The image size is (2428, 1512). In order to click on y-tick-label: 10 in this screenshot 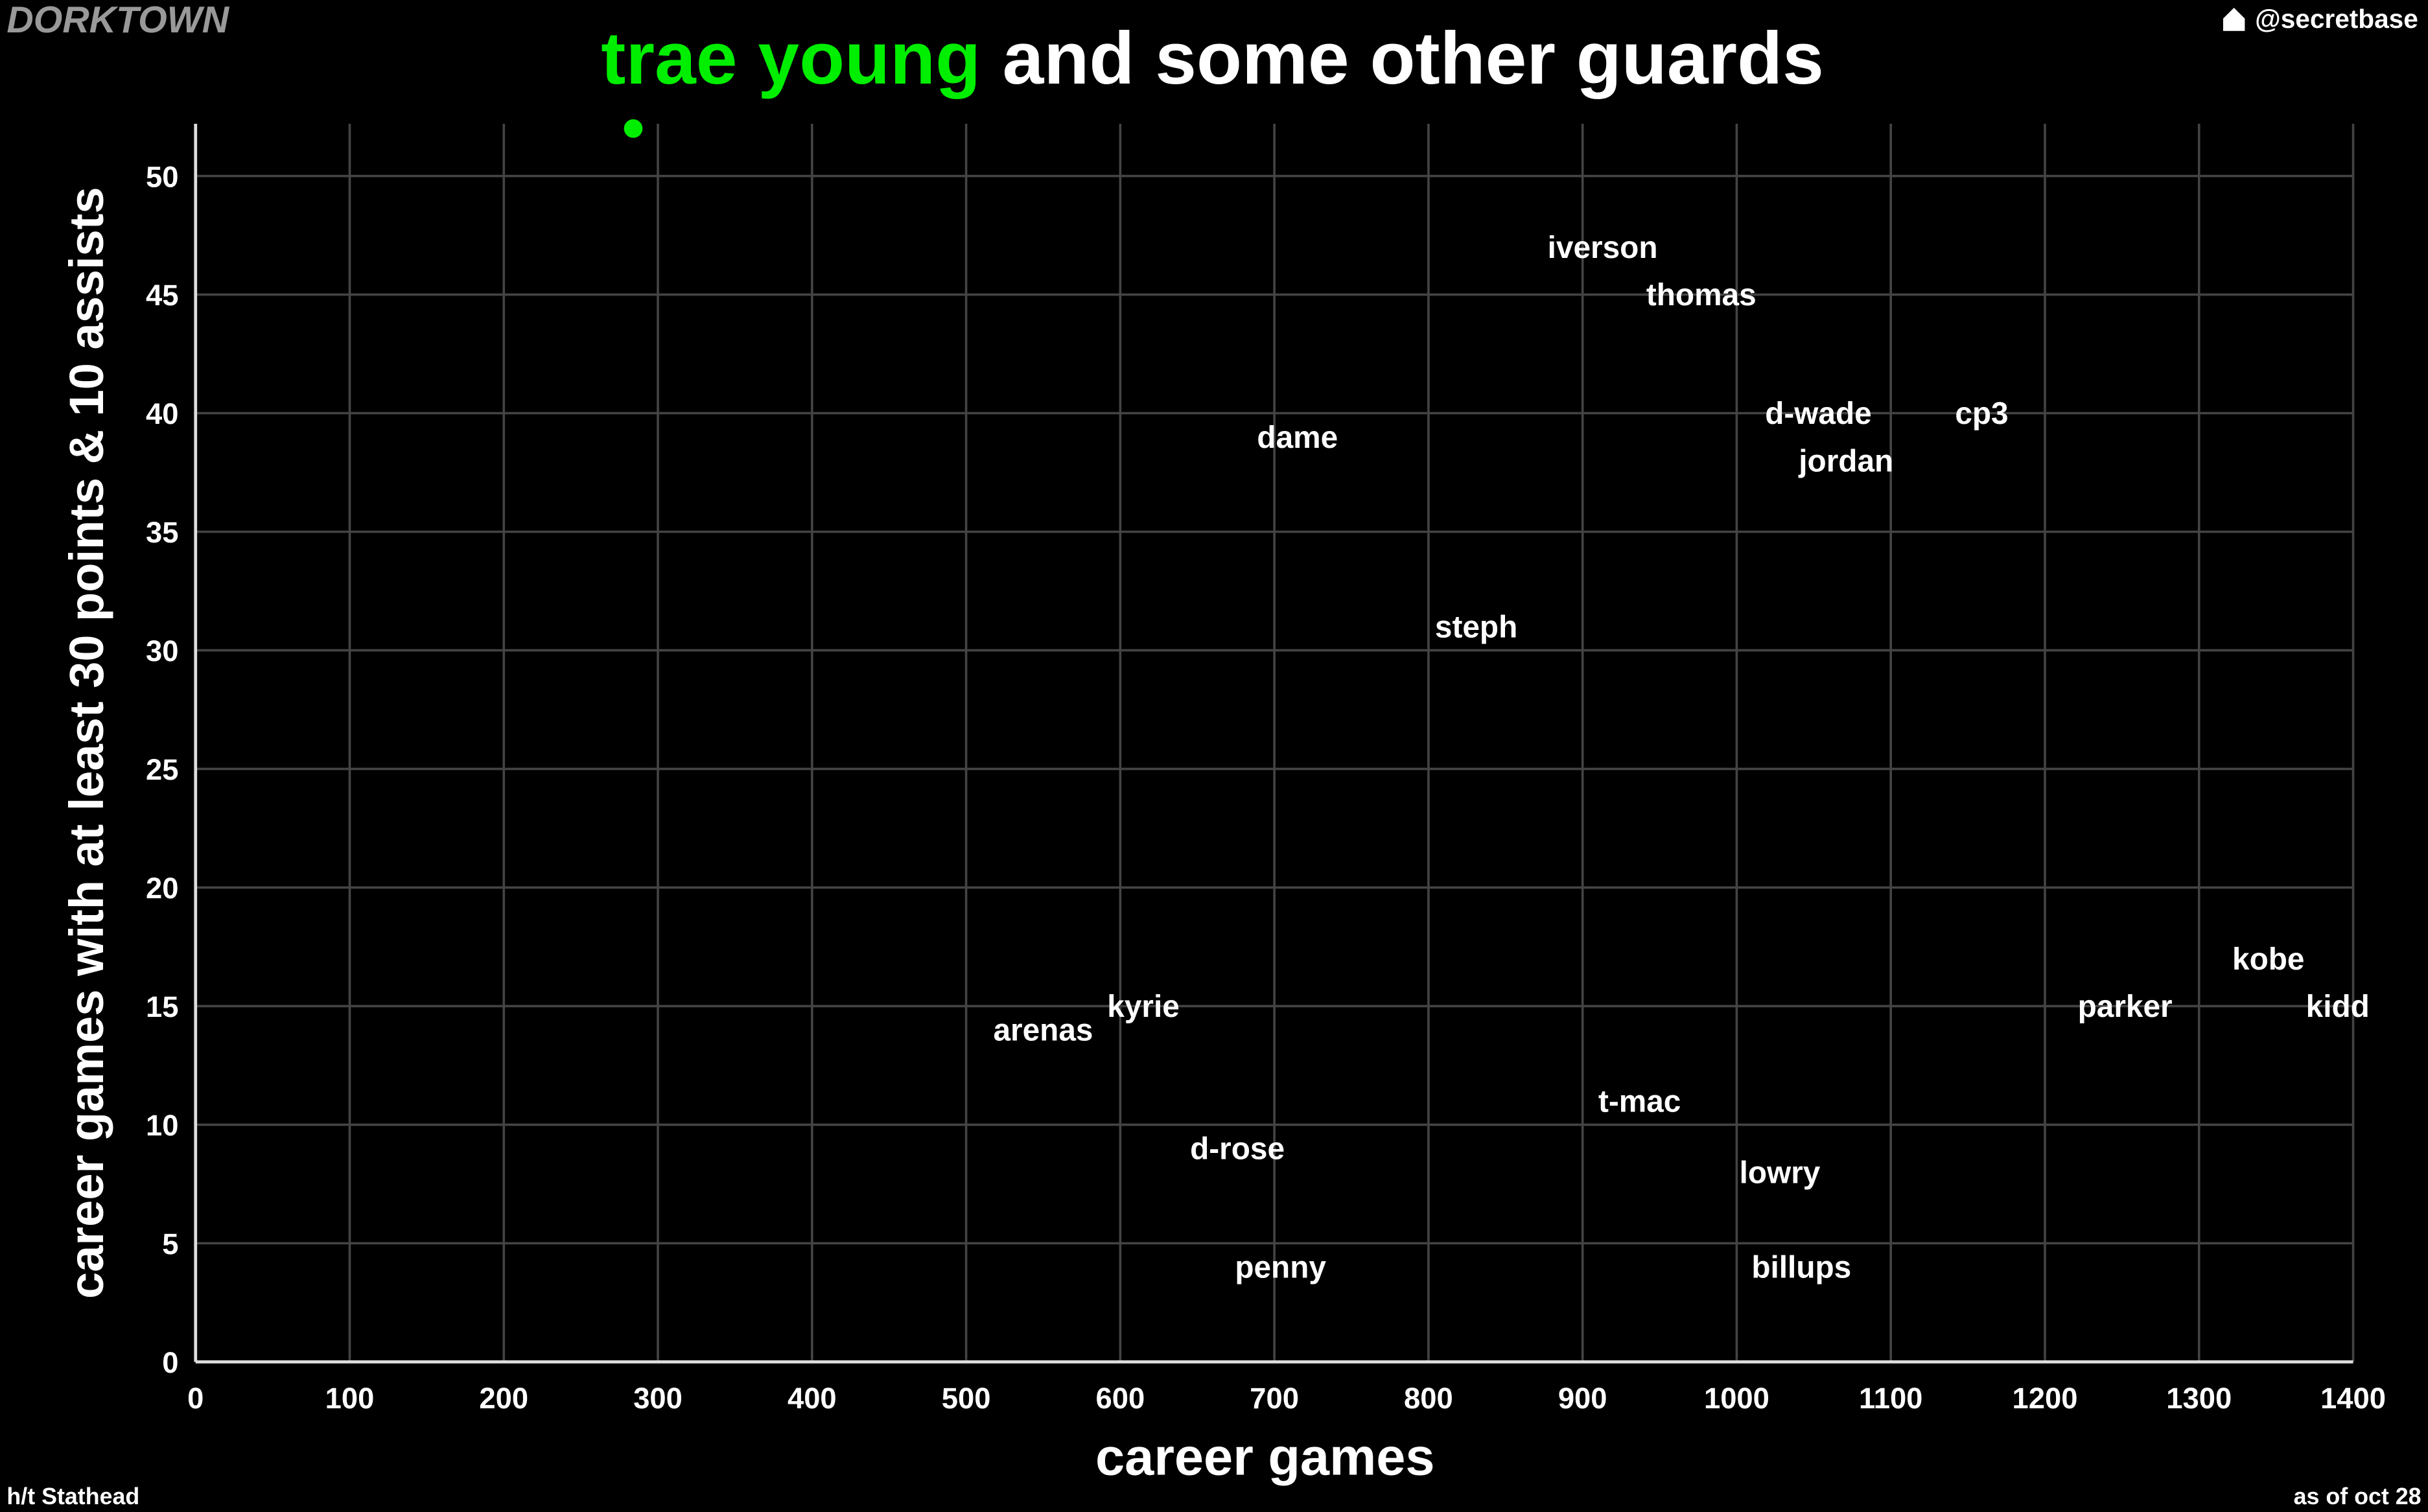, I will do `click(162, 1125)`.